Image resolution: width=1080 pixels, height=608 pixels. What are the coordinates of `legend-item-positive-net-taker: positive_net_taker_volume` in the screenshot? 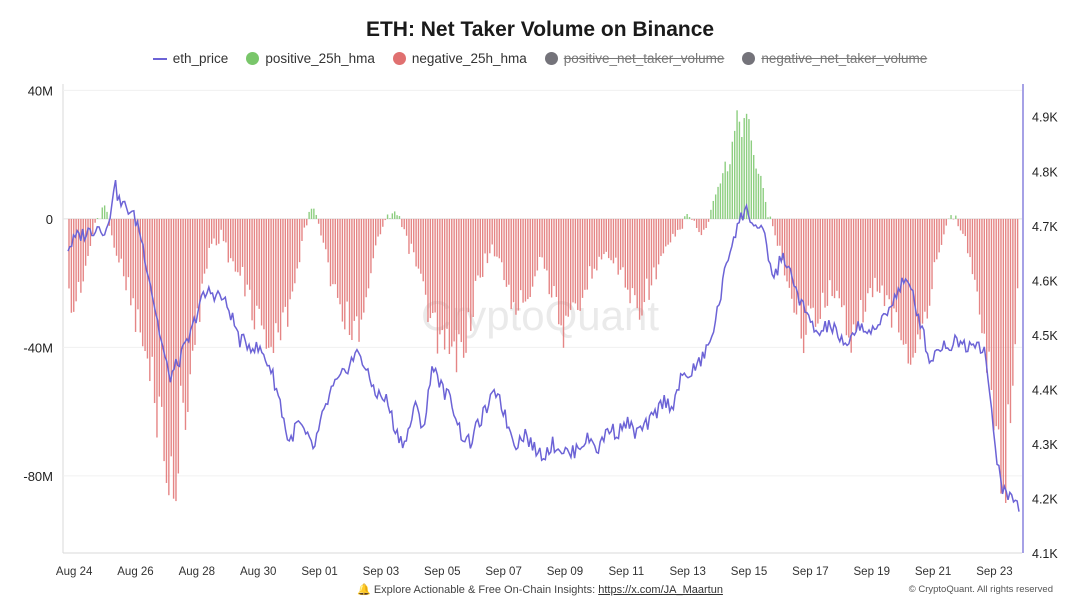 It's located at (634, 58).